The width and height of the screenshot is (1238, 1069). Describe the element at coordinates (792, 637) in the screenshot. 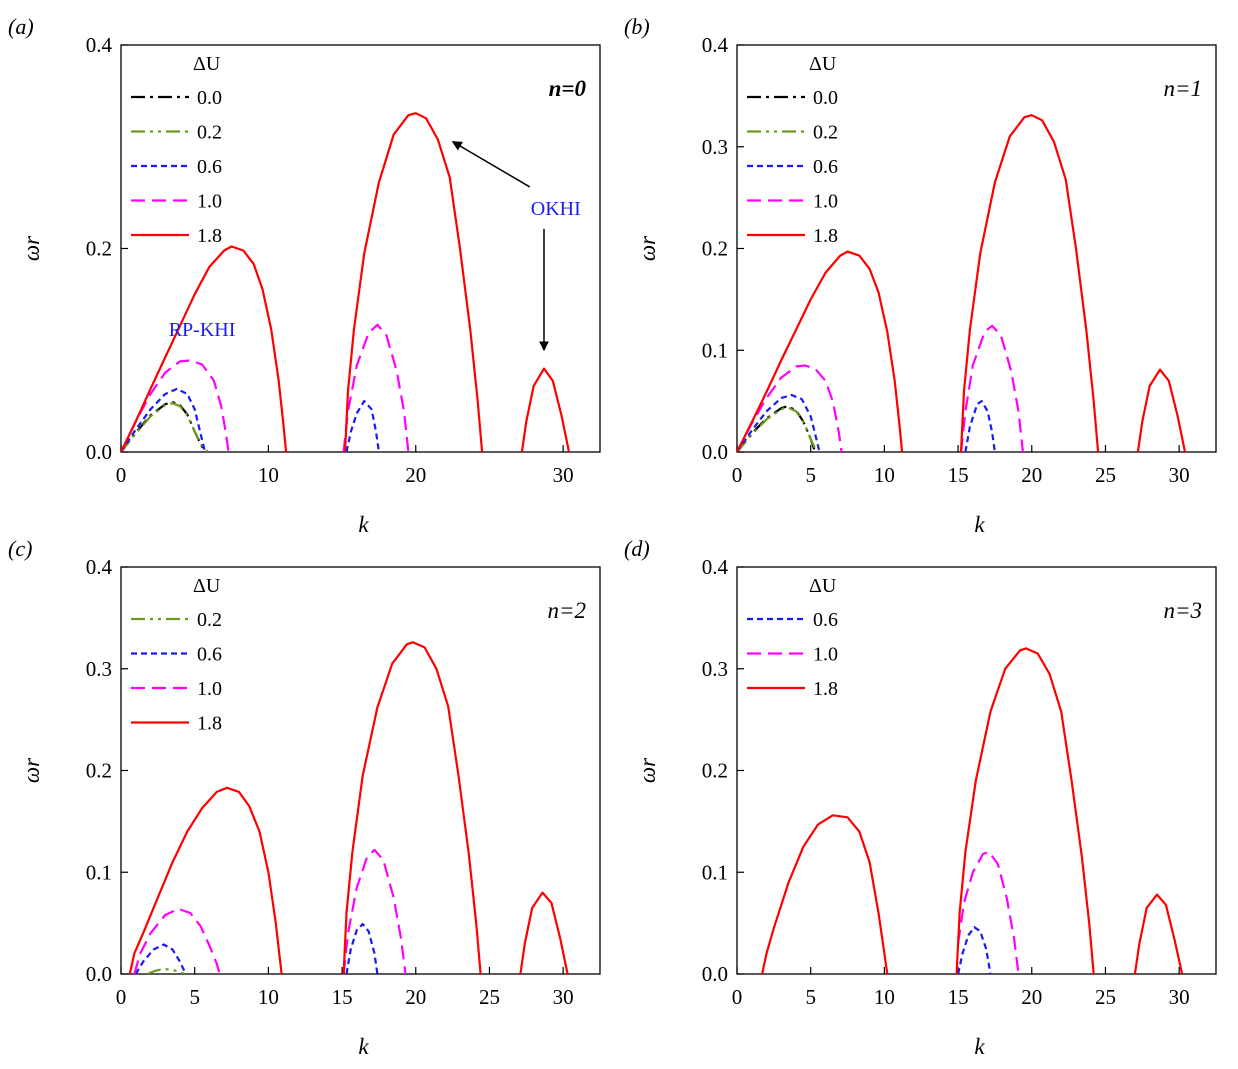

I see `legend: ΔU 0.6 1.0 1.8` at that location.